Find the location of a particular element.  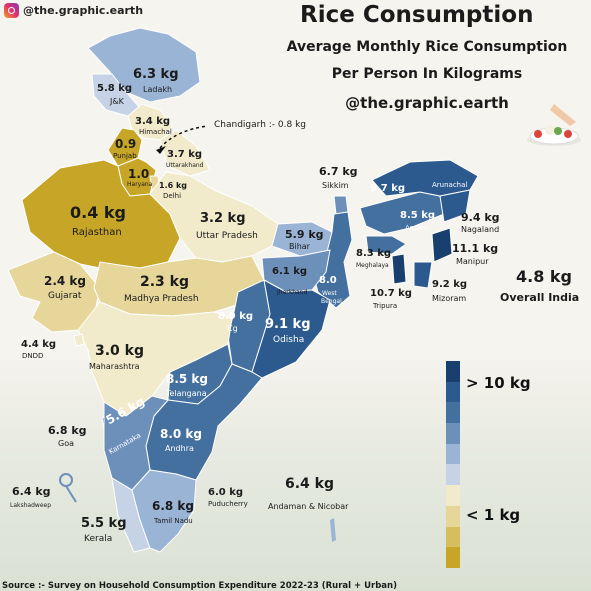

instagram-icon is located at coordinates (11, 10).